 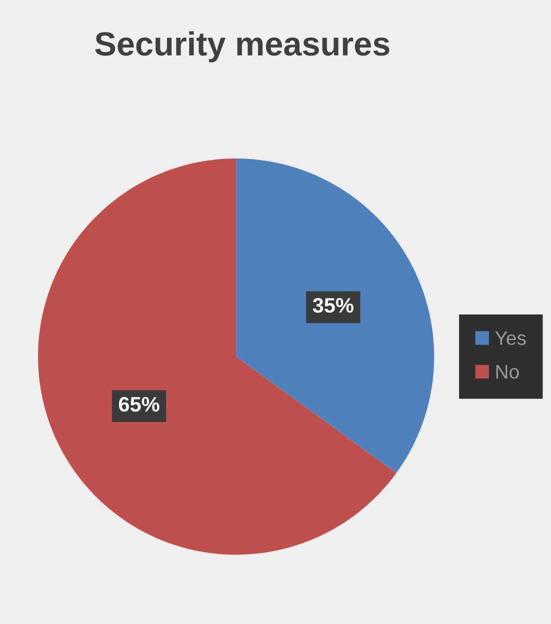 I want to click on chart-title: Security measures, so click(x=242, y=46).